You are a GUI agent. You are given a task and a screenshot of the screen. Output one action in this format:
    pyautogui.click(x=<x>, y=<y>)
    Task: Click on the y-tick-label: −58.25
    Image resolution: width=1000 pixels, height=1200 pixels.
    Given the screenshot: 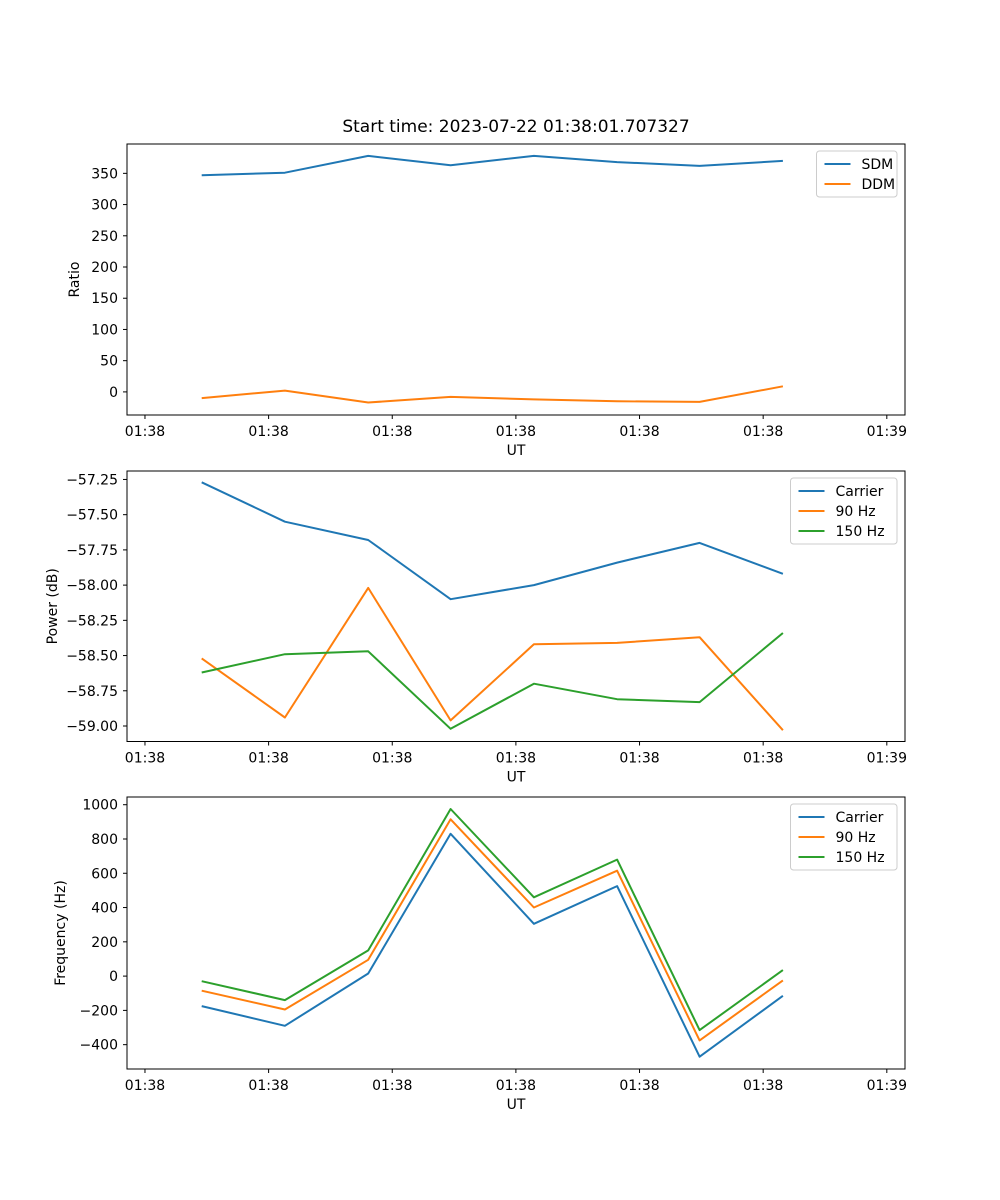 What is the action you would take?
    pyautogui.click(x=92, y=621)
    